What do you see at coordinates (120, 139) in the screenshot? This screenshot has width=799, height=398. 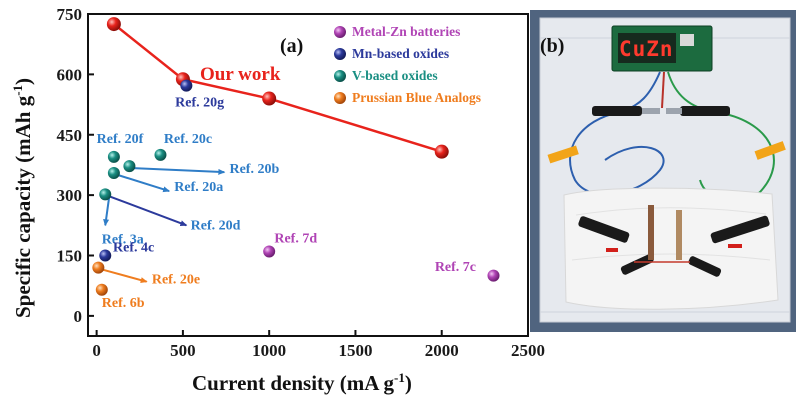 I see `reference-label: Ref. 20f` at bounding box center [120, 139].